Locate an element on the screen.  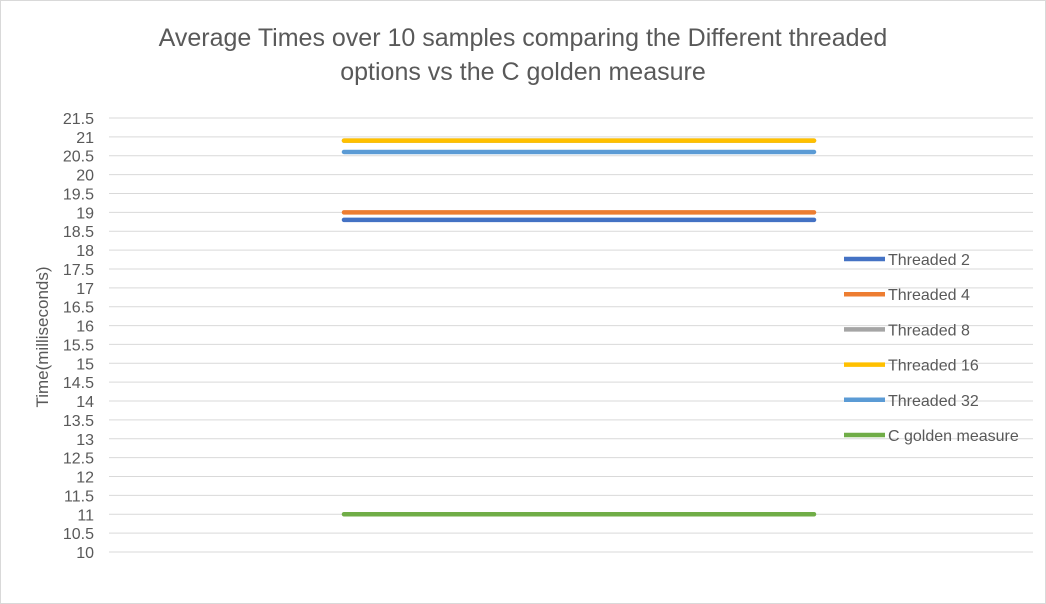
y-tick-label: 14.5 is located at coordinates (78, 383).